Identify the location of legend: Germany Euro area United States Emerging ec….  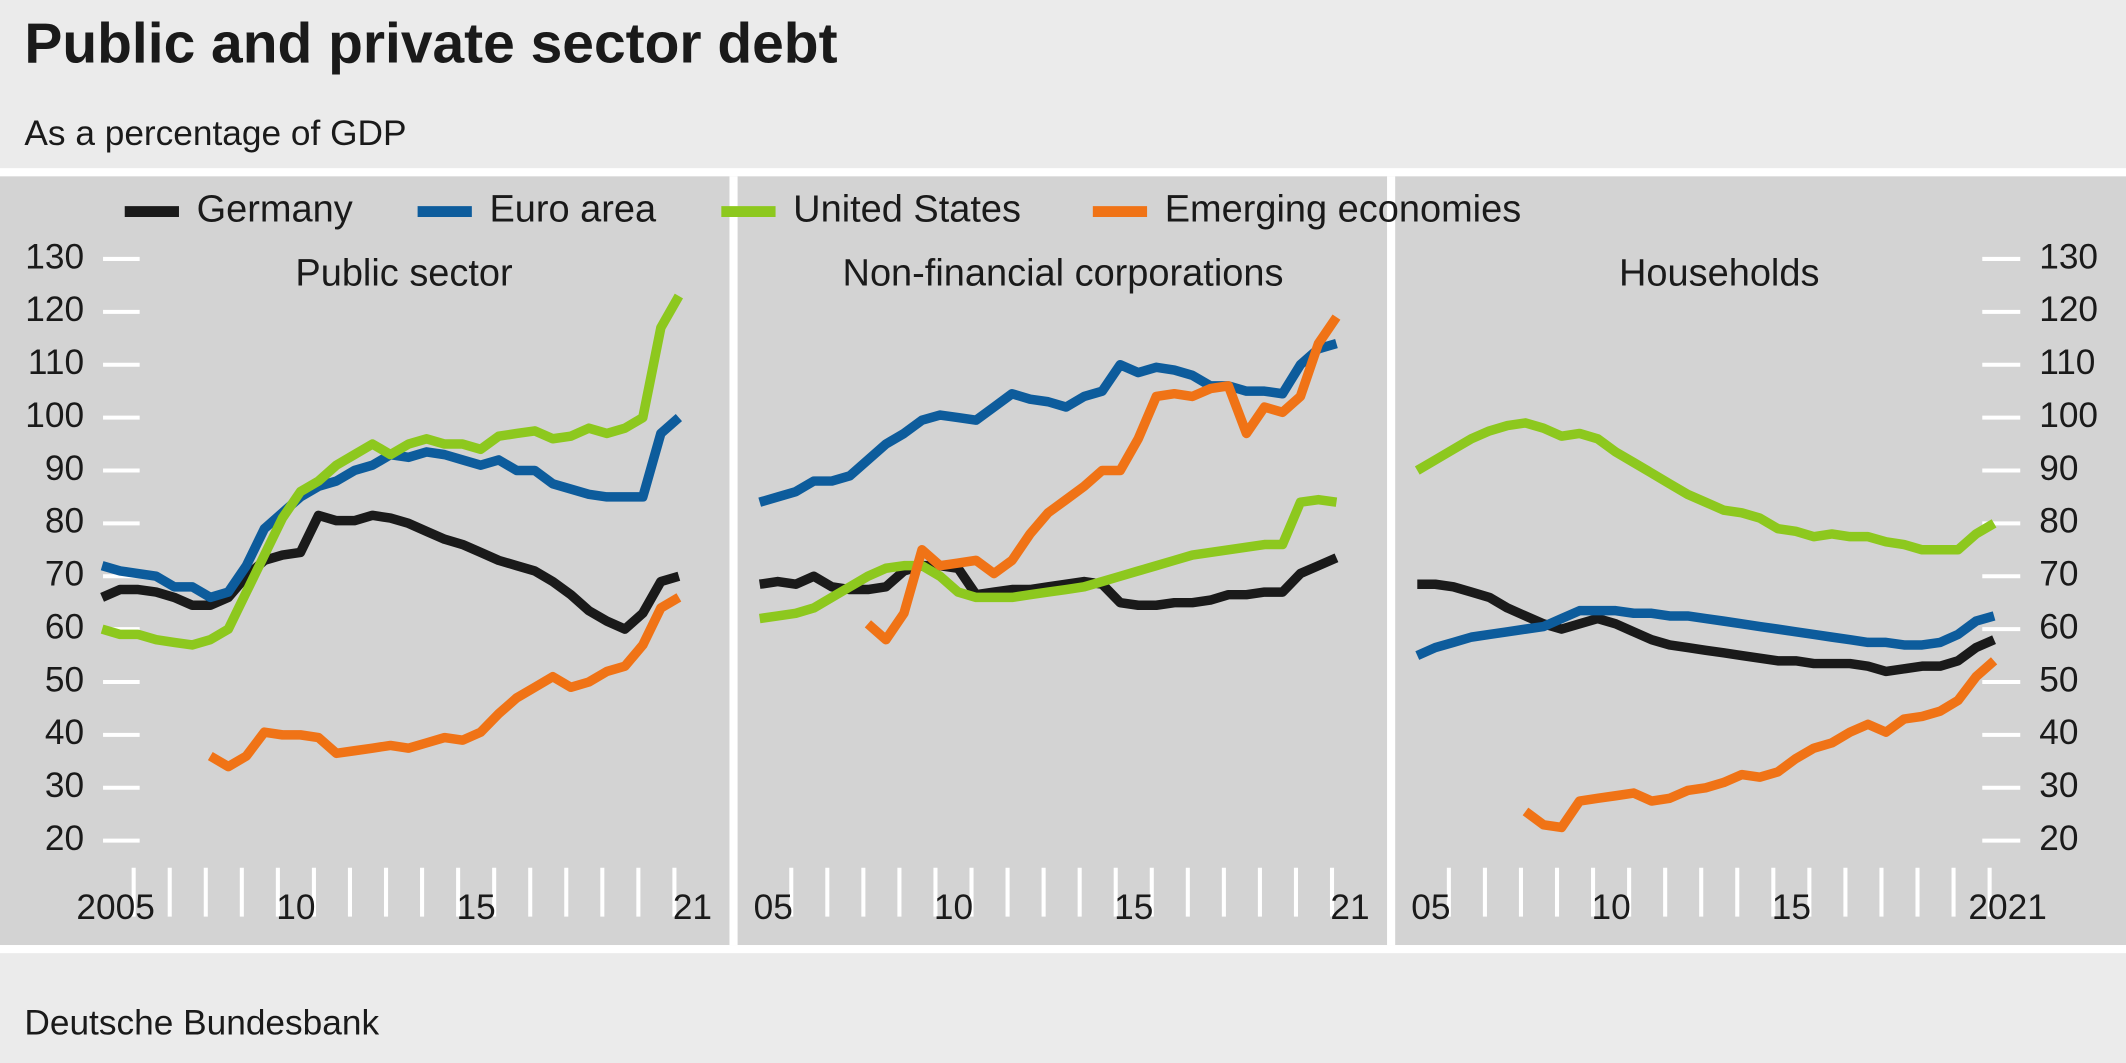
(823, 210).